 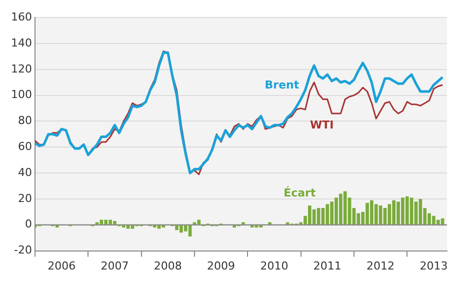 What do you see at coordinates (322, 125) in the screenshot?
I see `series-label: WTI` at bounding box center [322, 125].